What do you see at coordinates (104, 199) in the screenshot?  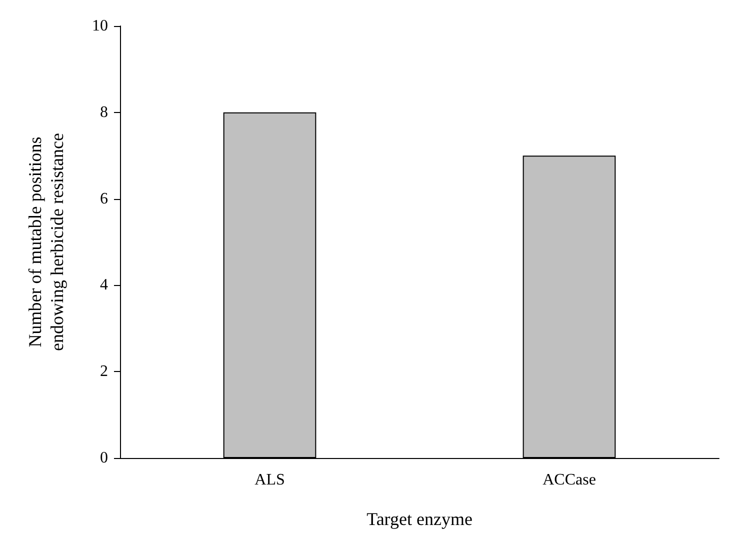 I see `y-tick-label: 6` at bounding box center [104, 199].